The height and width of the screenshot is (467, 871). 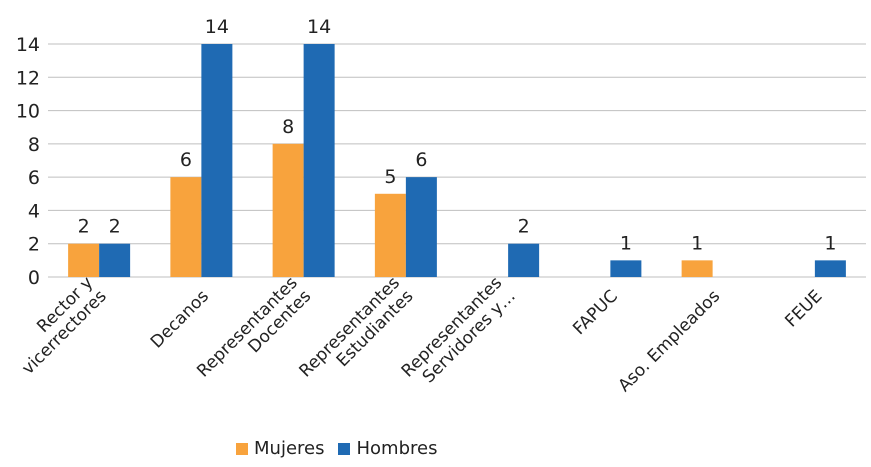 I want to click on y-tick-label: 0, so click(x=34, y=278).